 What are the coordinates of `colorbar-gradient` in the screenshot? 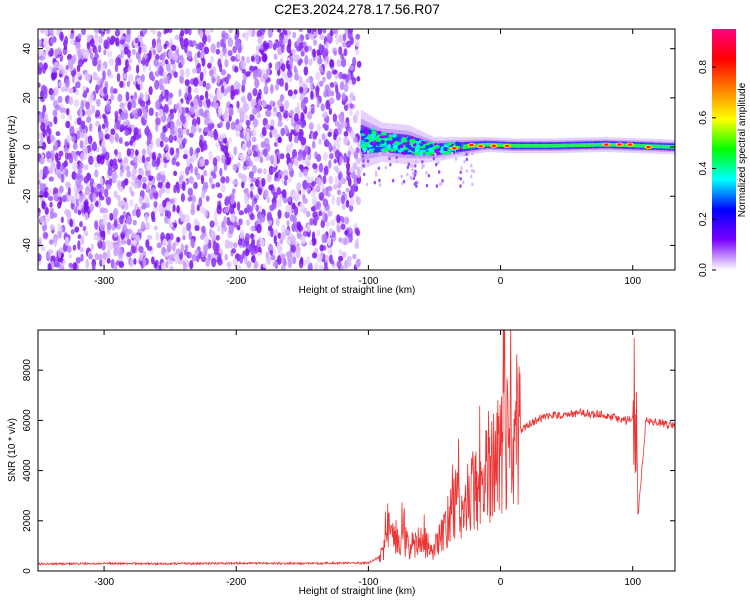 It's located at (724, 149).